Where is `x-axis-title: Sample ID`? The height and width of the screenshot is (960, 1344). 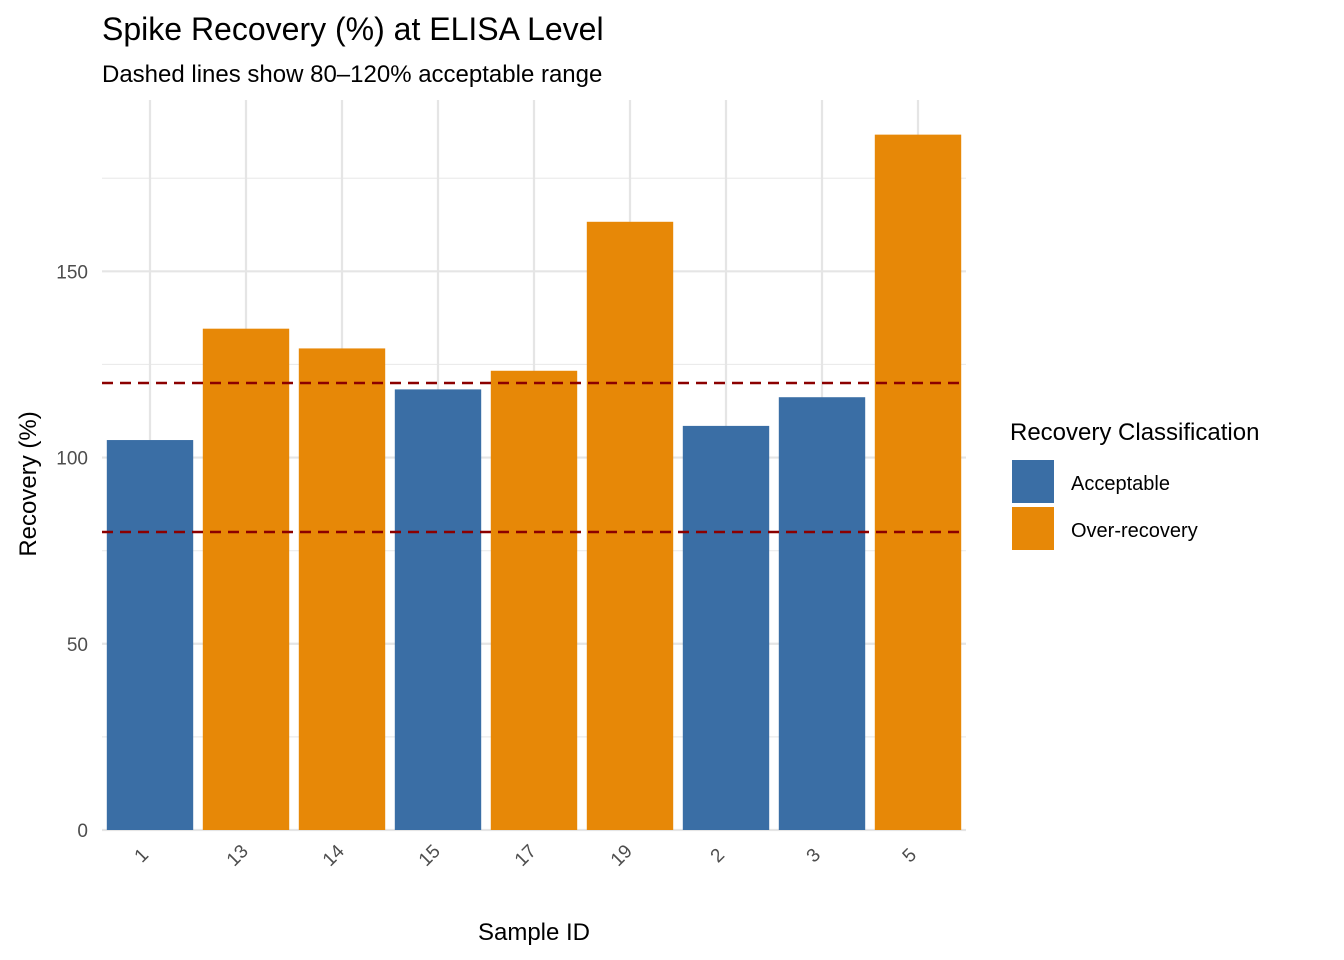
x-axis-title: Sample ID is located at coordinates (534, 932).